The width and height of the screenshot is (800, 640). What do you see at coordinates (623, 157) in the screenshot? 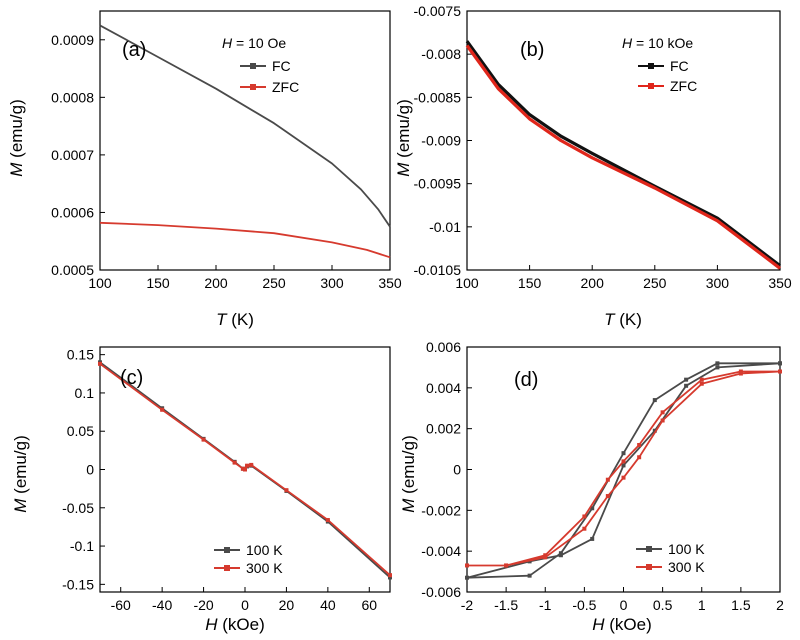
I see `panel-b-series-2-line` at bounding box center [623, 157].